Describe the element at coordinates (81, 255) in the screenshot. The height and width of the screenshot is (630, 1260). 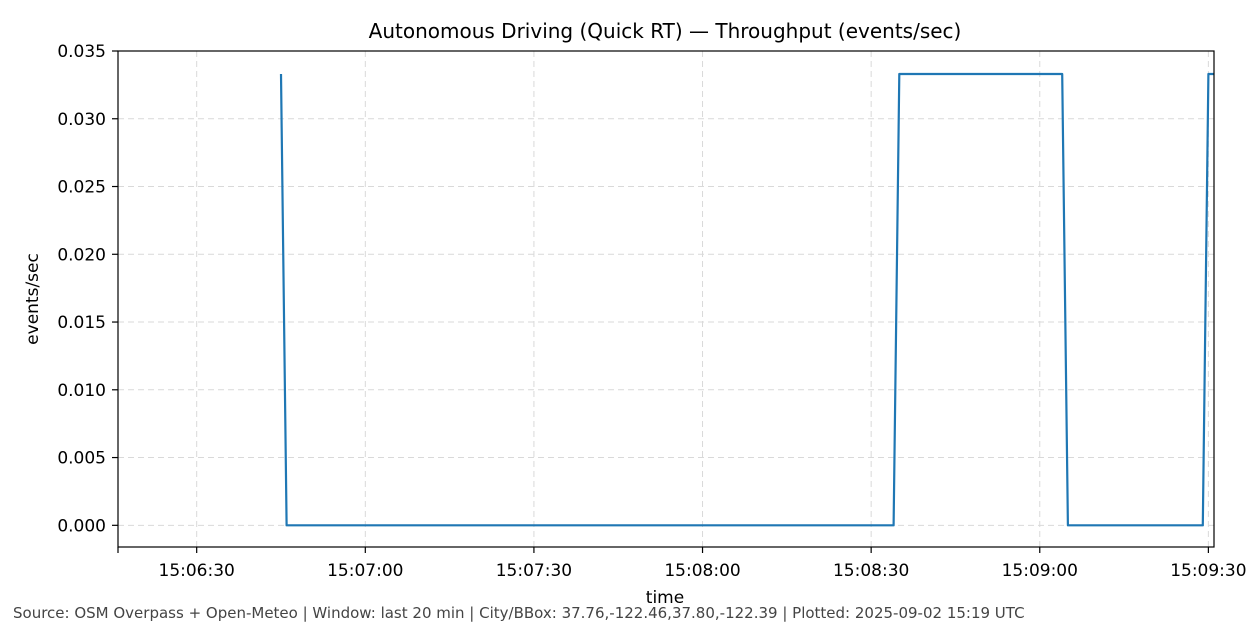
I see `y-tick-label: 0.020` at that location.